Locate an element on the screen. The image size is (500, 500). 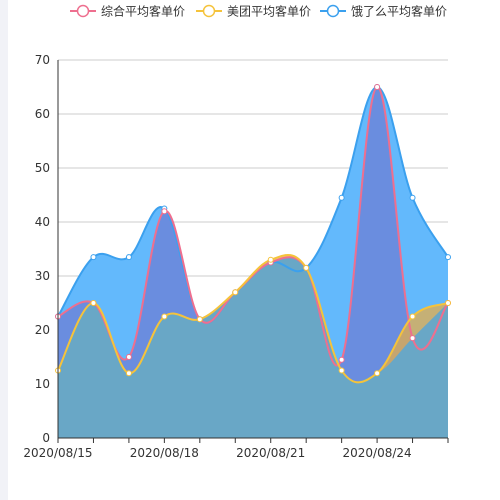
legend-label-0: 综合平均客单价 is located at coordinates (143, 11).